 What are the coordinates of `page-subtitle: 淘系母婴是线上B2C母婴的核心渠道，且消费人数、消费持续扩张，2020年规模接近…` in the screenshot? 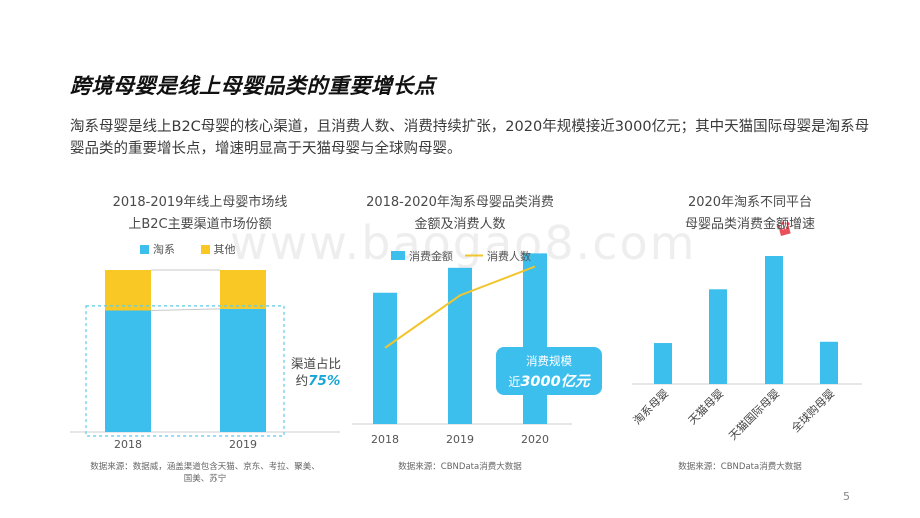 It's located at (470, 138).